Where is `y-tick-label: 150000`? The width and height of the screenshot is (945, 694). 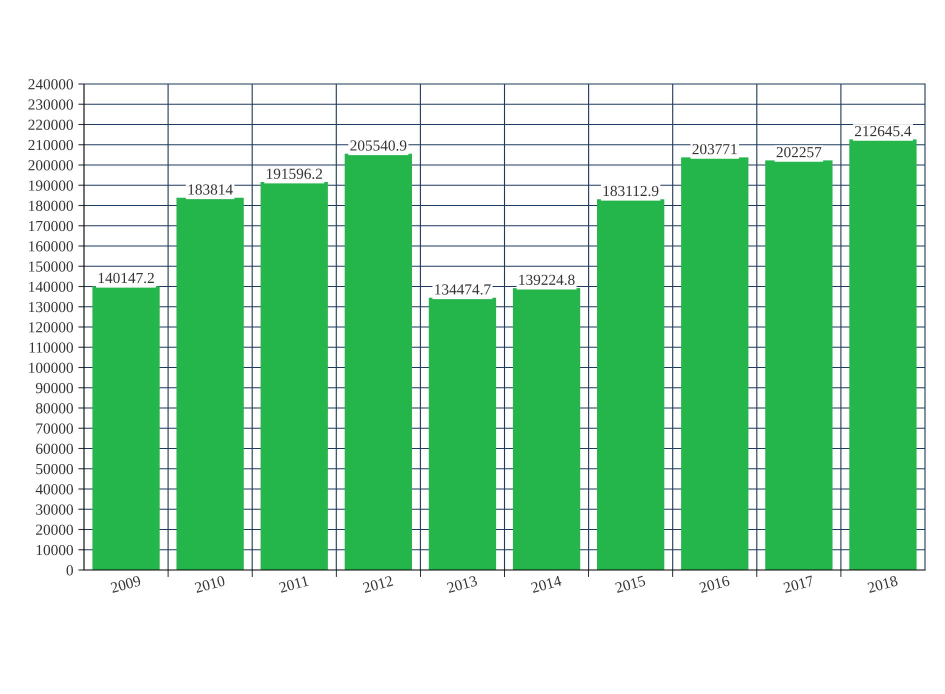
y-tick-label: 150000 is located at coordinates (51, 266).